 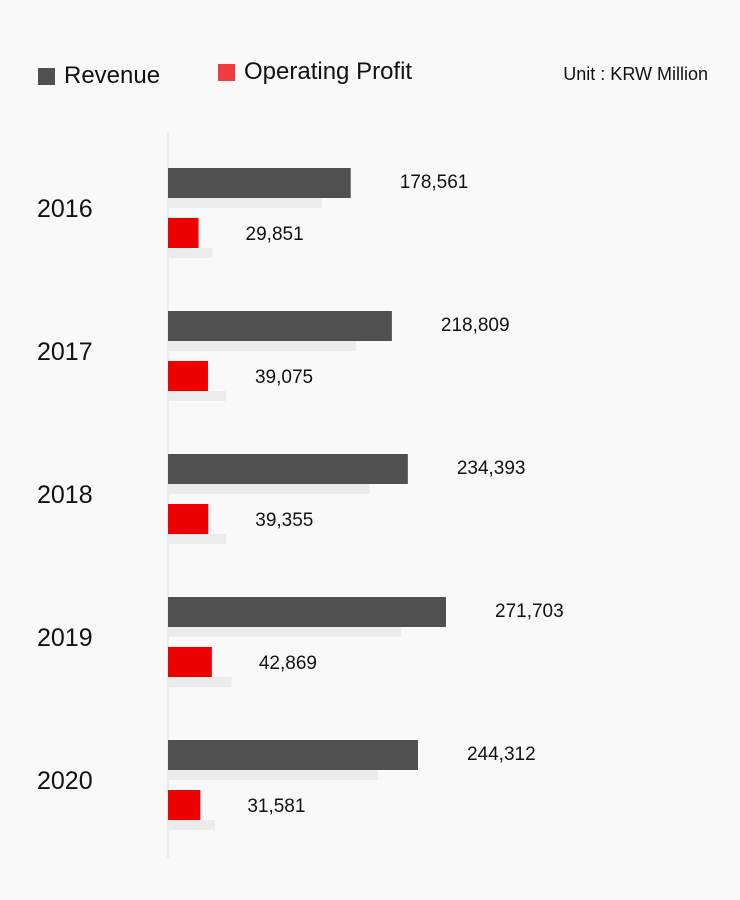 What do you see at coordinates (328, 71) in the screenshot?
I see `legend-label-operating-profit: Operating Profit` at bounding box center [328, 71].